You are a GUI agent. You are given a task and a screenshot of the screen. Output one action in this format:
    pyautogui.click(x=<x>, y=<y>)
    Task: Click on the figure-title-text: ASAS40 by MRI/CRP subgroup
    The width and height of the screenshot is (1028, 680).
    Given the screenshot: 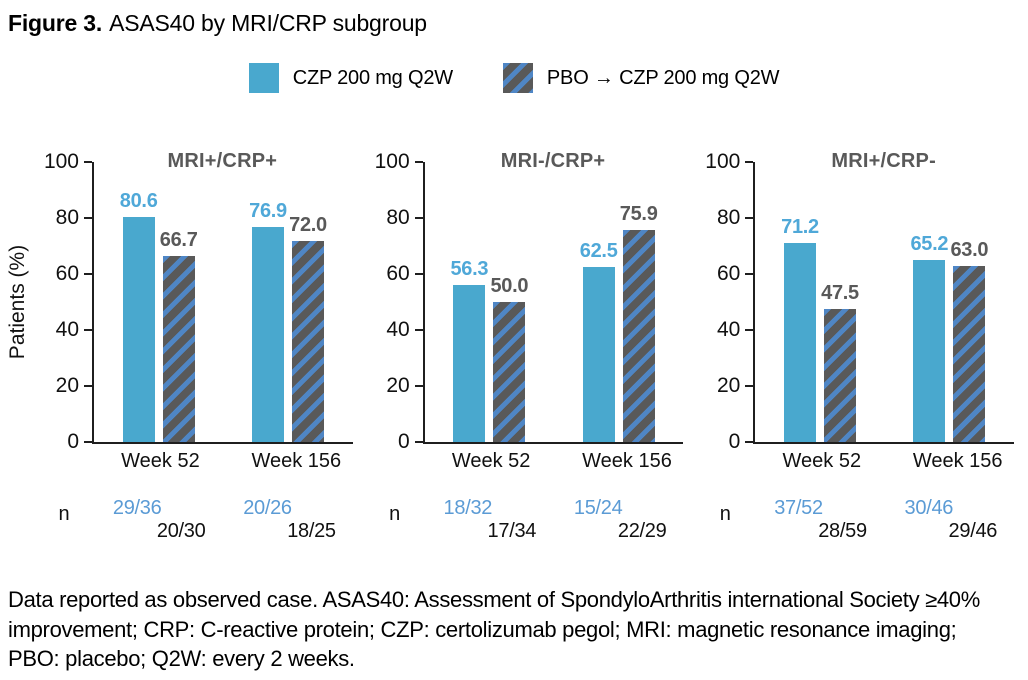 What is the action you would take?
    pyautogui.click(x=268, y=23)
    